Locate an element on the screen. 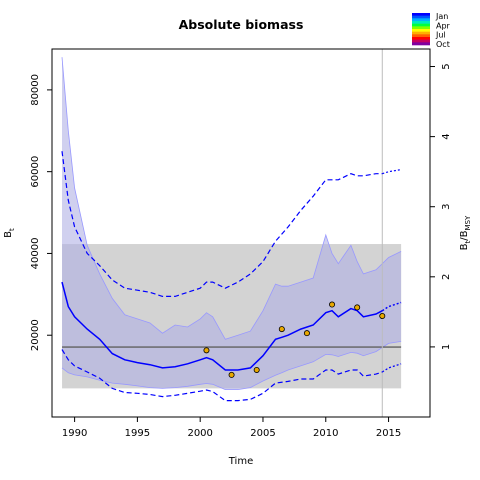  y-axis-label-right-tail: /B is located at coordinates (464, 235).